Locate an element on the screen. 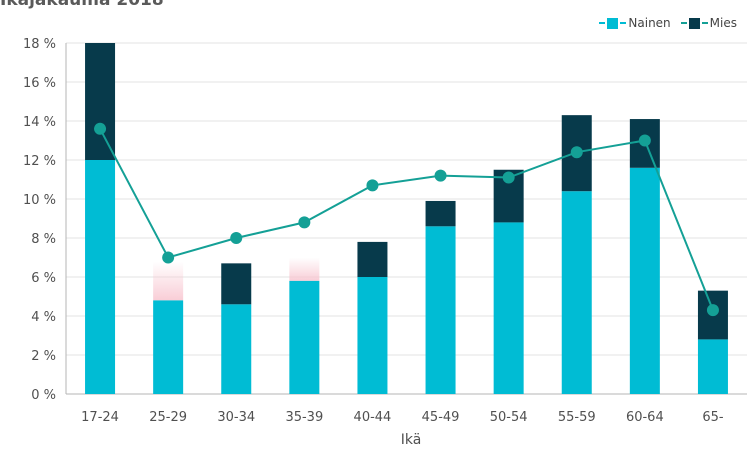 This screenshot has height=453, width=747. legend-swatch-mies is located at coordinates (694, 23).